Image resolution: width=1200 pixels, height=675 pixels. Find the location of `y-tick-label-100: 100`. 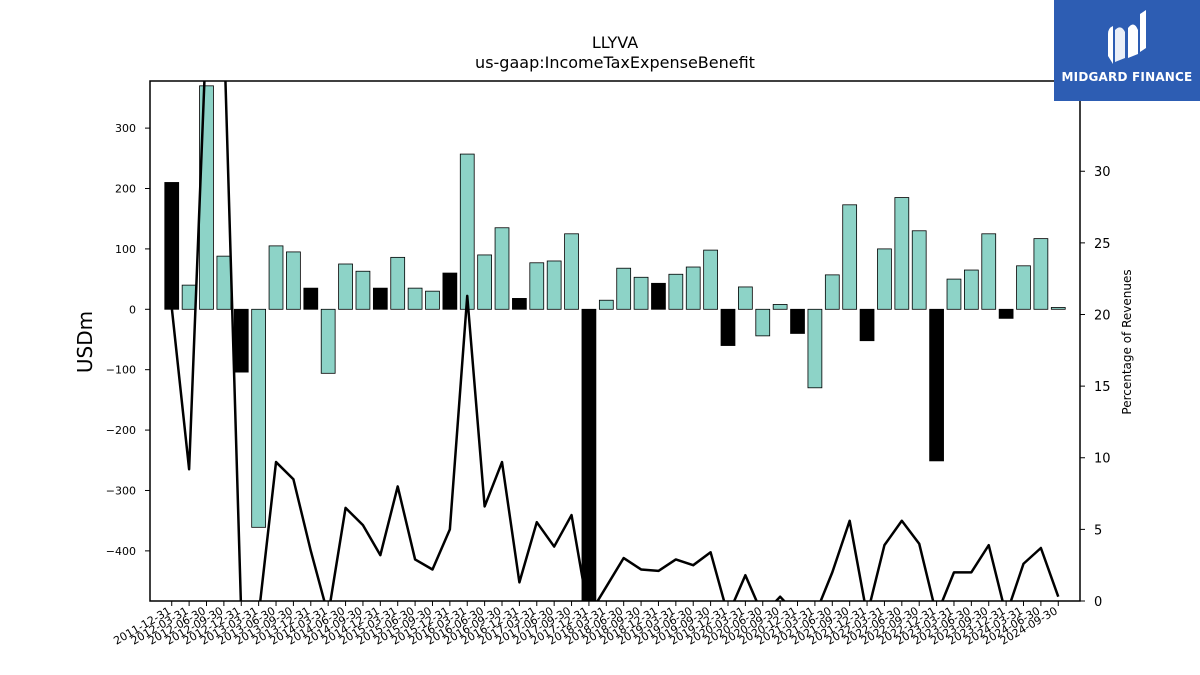

y-tick-label-100: 100 is located at coordinates (125, 249).